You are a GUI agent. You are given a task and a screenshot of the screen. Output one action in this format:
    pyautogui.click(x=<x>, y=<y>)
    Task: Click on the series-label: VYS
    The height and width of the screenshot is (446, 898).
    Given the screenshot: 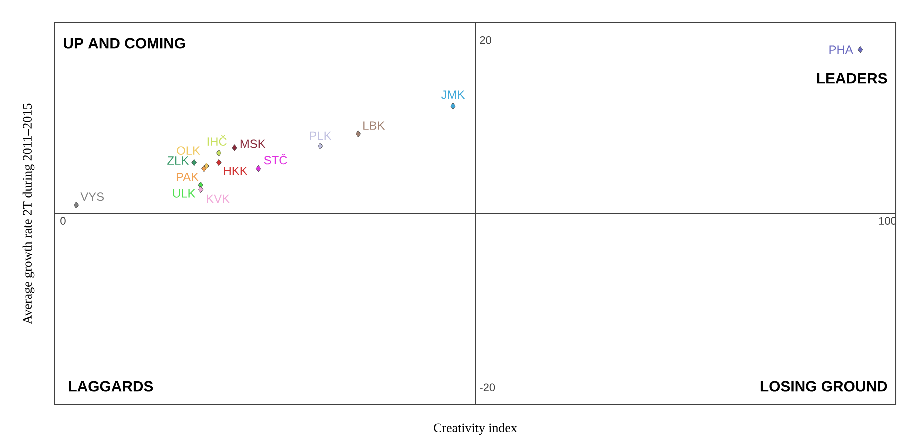 What is the action you would take?
    pyautogui.click(x=92, y=197)
    